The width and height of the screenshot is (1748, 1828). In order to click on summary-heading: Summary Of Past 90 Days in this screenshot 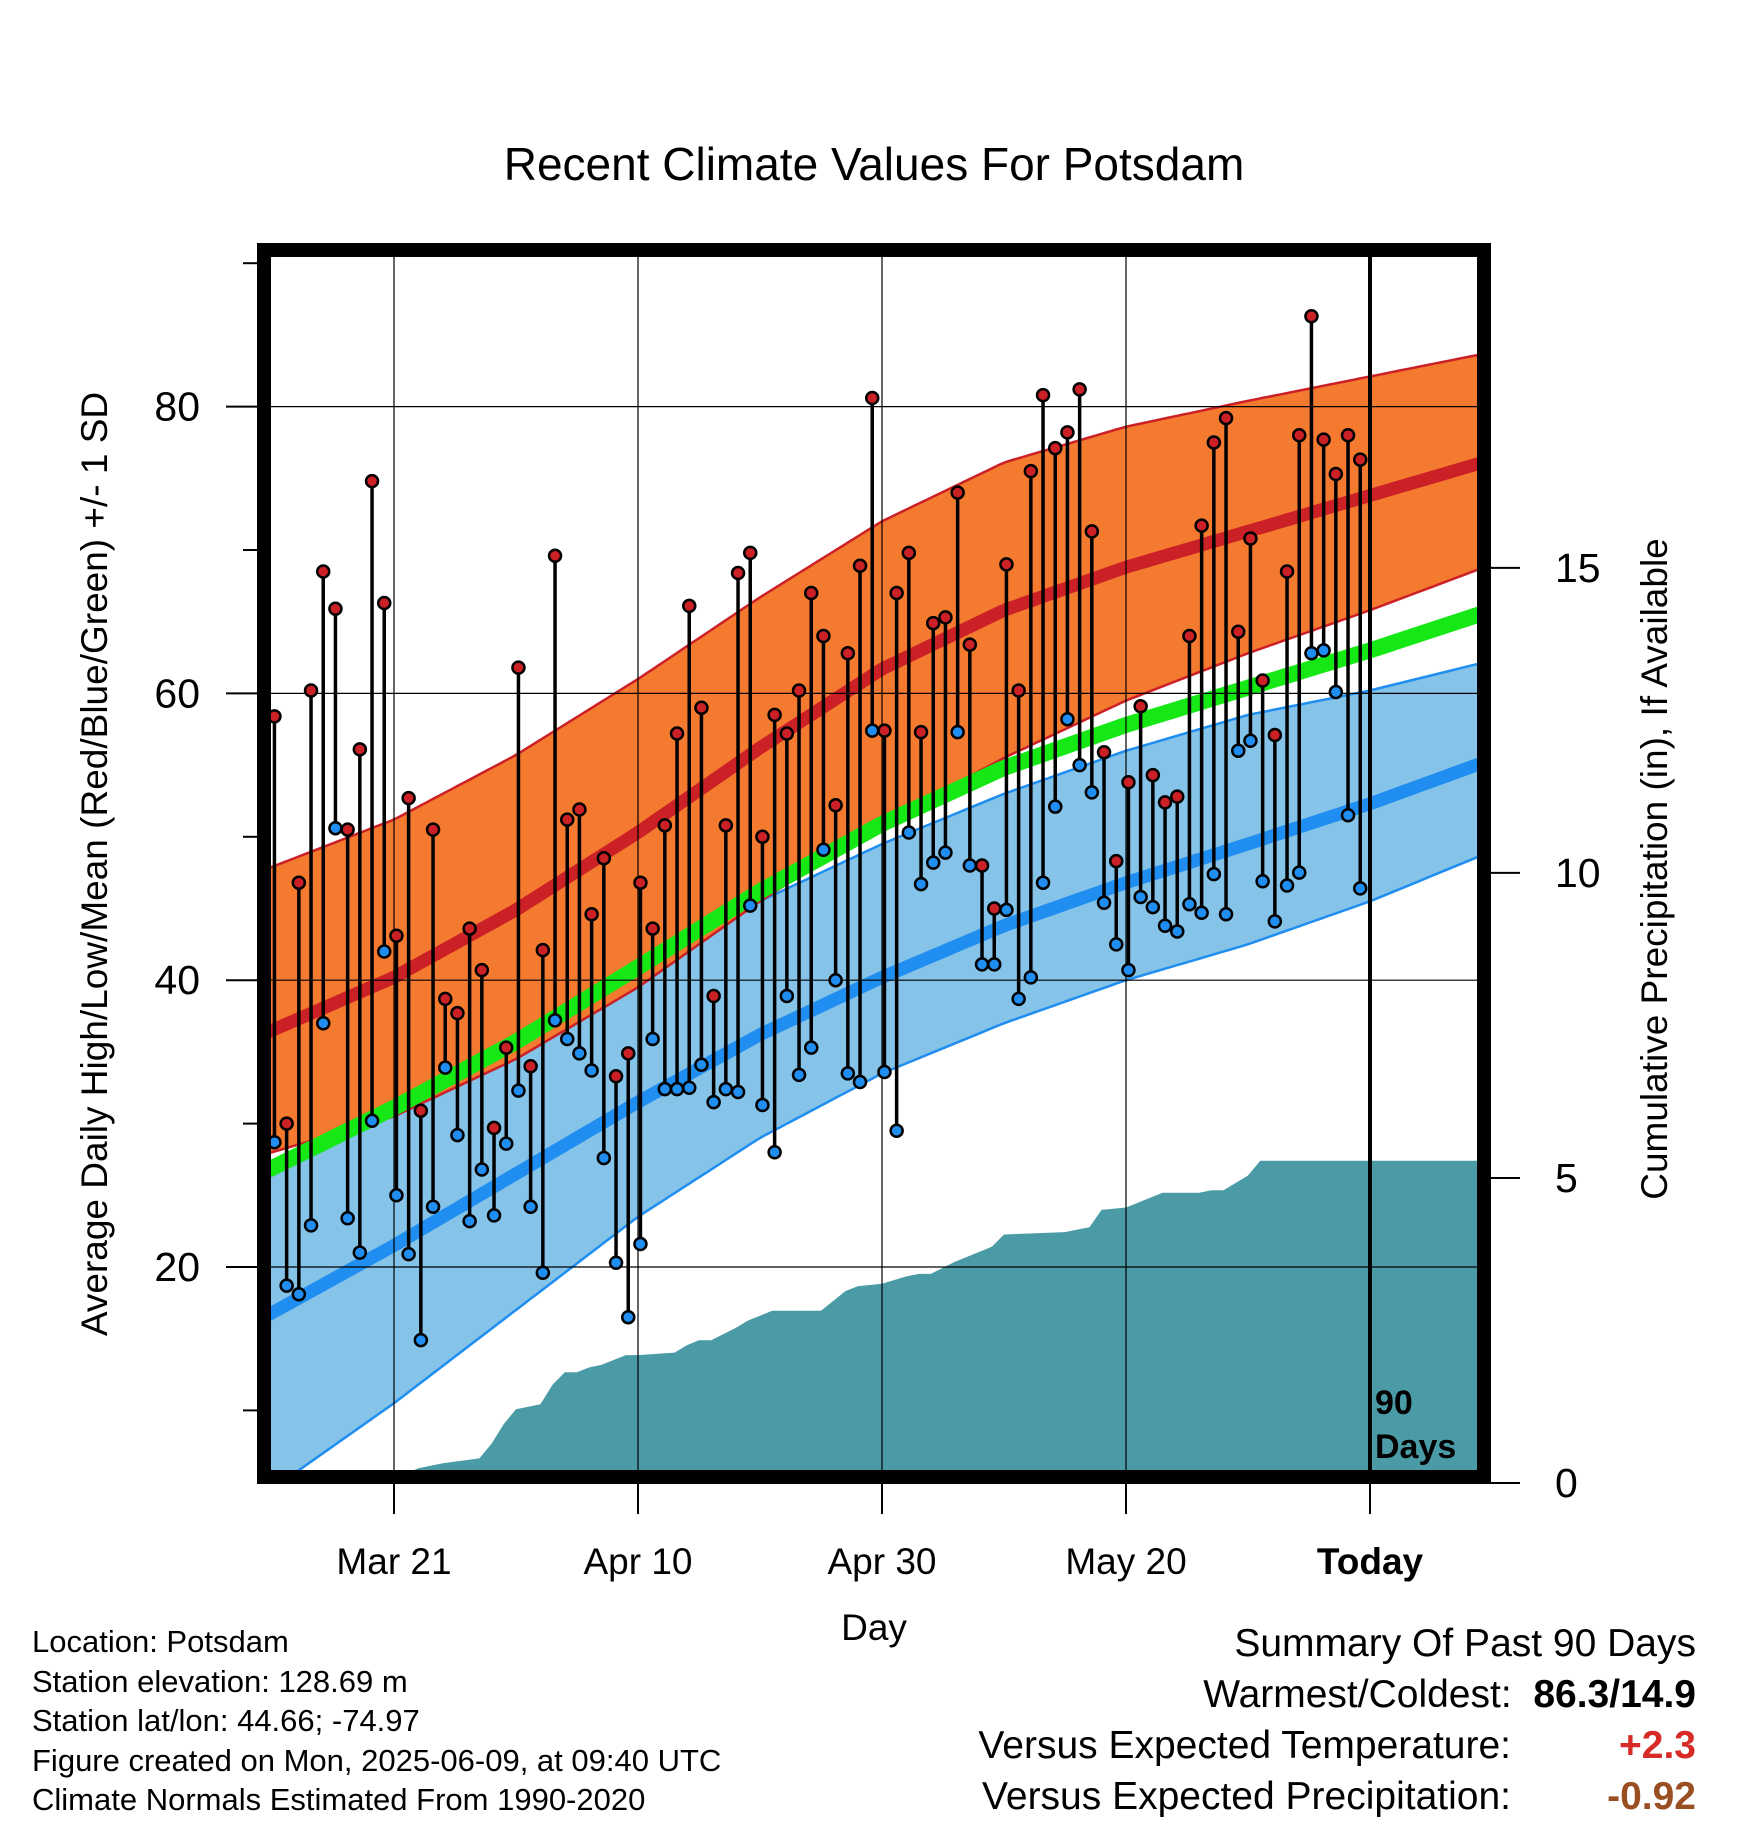, I will do `click(1465, 1643)`.